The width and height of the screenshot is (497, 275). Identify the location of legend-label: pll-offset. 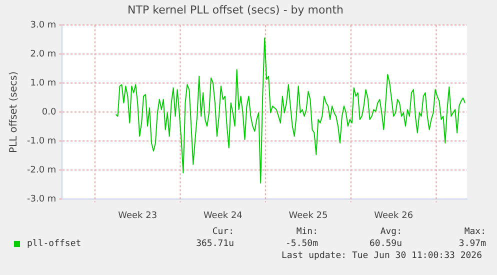
(54, 244).